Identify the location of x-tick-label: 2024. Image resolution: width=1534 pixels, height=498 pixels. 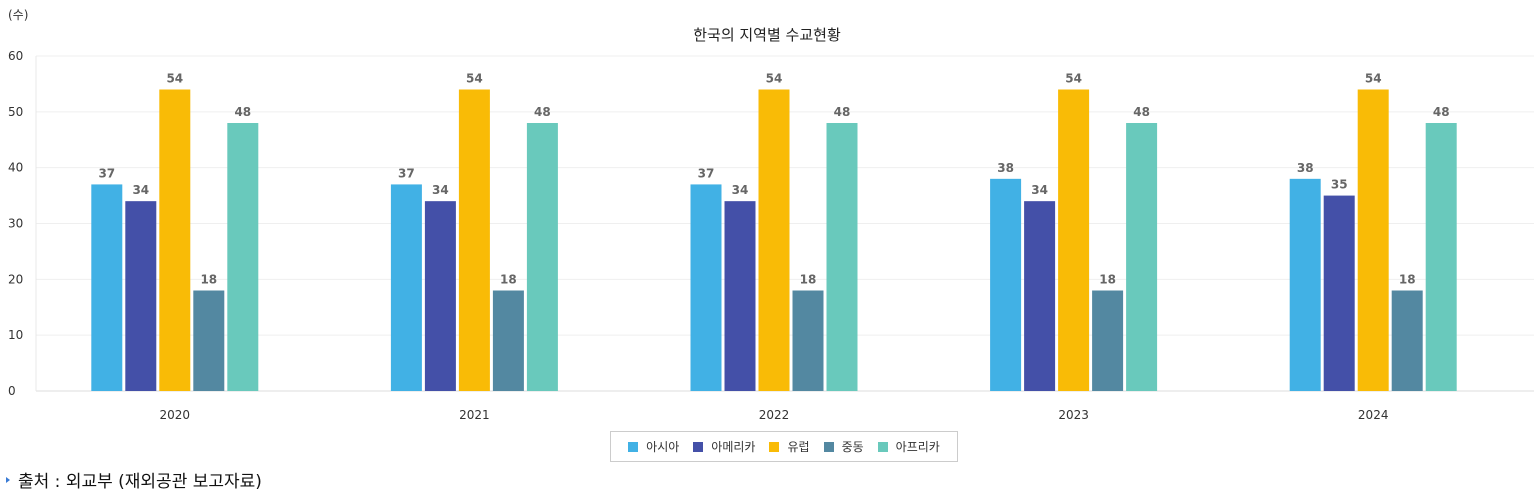
(1373, 415).